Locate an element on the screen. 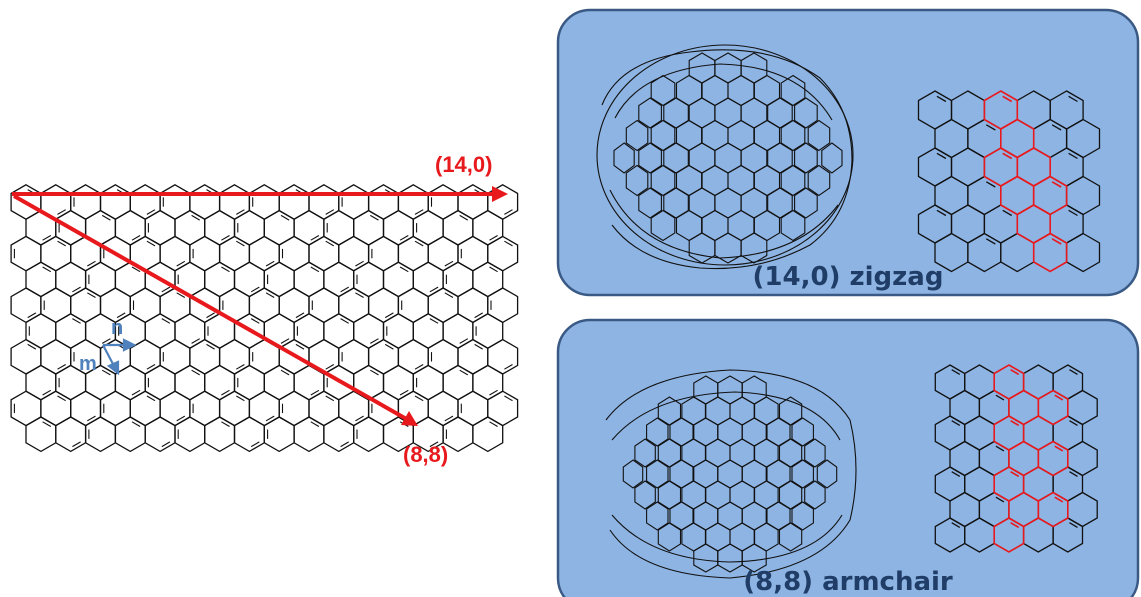 This screenshot has height=597, width=1141. armchair-caption: (8,8) armchair is located at coordinates (848, 582).